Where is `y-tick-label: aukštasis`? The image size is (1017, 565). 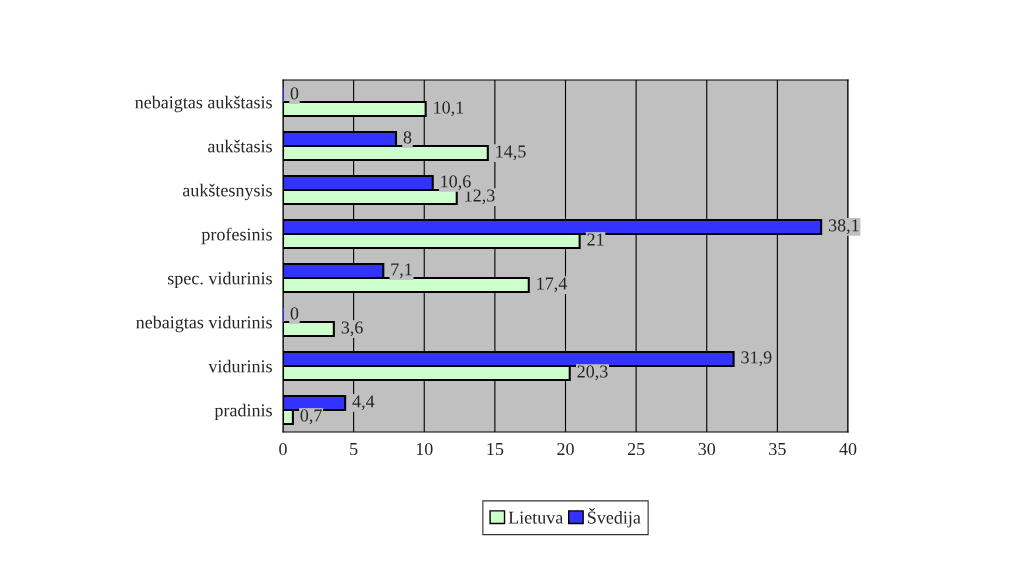 y-tick-label: aukštasis is located at coordinates (240, 146).